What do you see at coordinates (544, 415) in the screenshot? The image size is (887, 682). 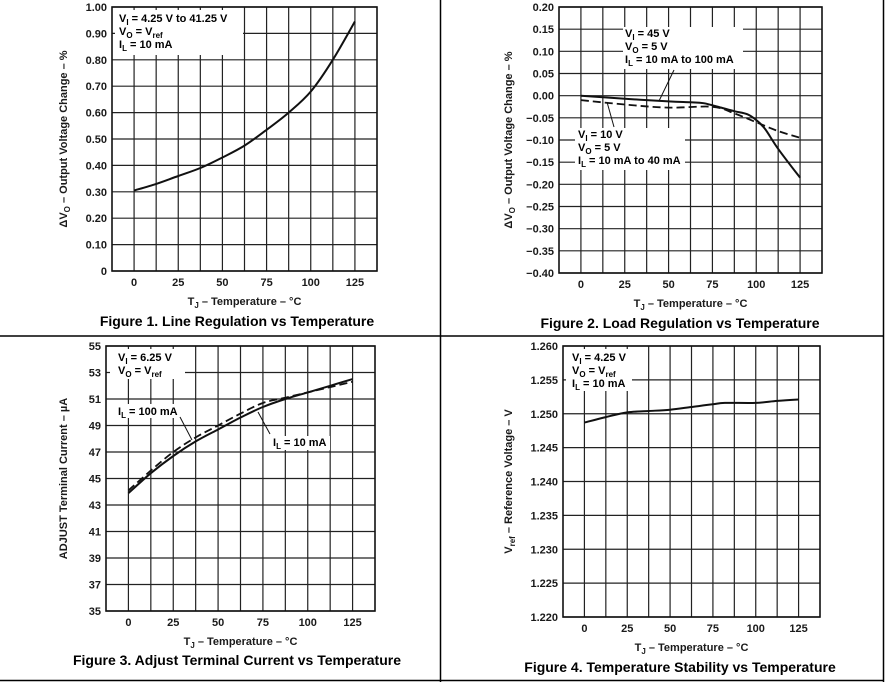 I see `y-tick-label: 1.250` at bounding box center [544, 415].